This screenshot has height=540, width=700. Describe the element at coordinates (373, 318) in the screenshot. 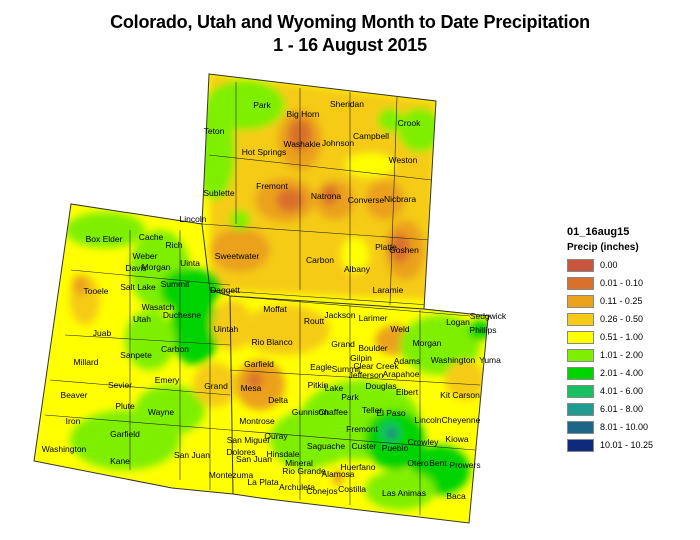

I see `county-label: Larimer` at that location.